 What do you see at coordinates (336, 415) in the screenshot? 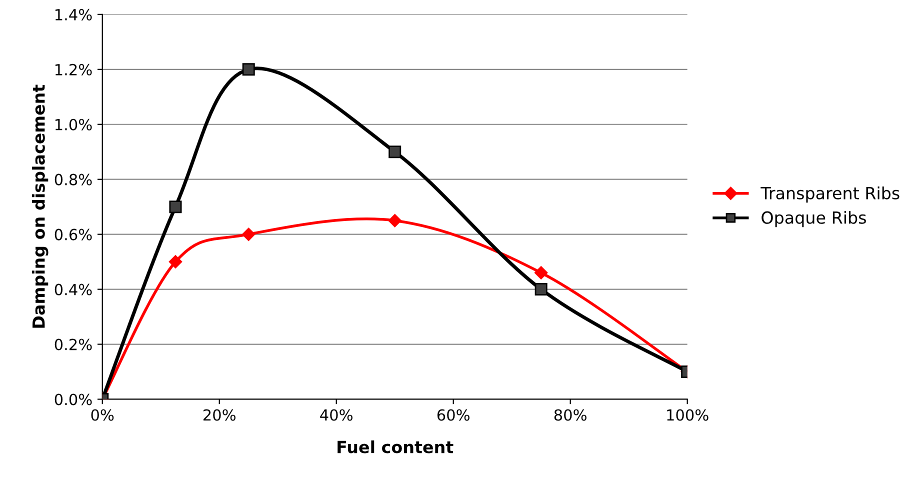
I see `x-tick-label: 40%` at bounding box center [336, 415].